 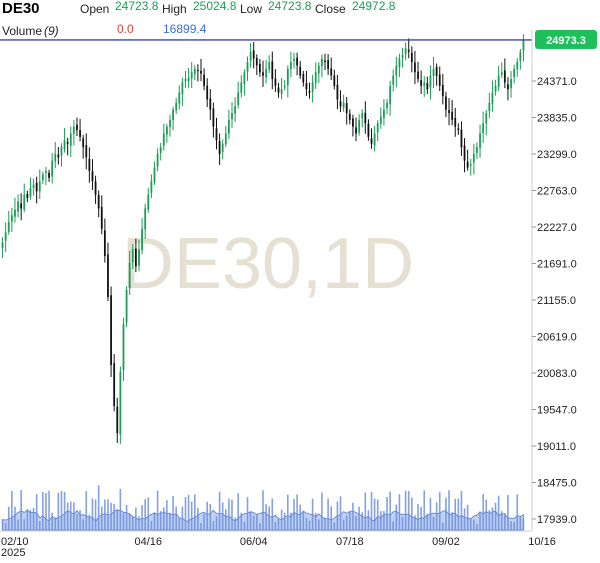 What do you see at coordinates (446, 542) in the screenshot?
I see `x-tick-label: 09/02` at bounding box center [446, 542].